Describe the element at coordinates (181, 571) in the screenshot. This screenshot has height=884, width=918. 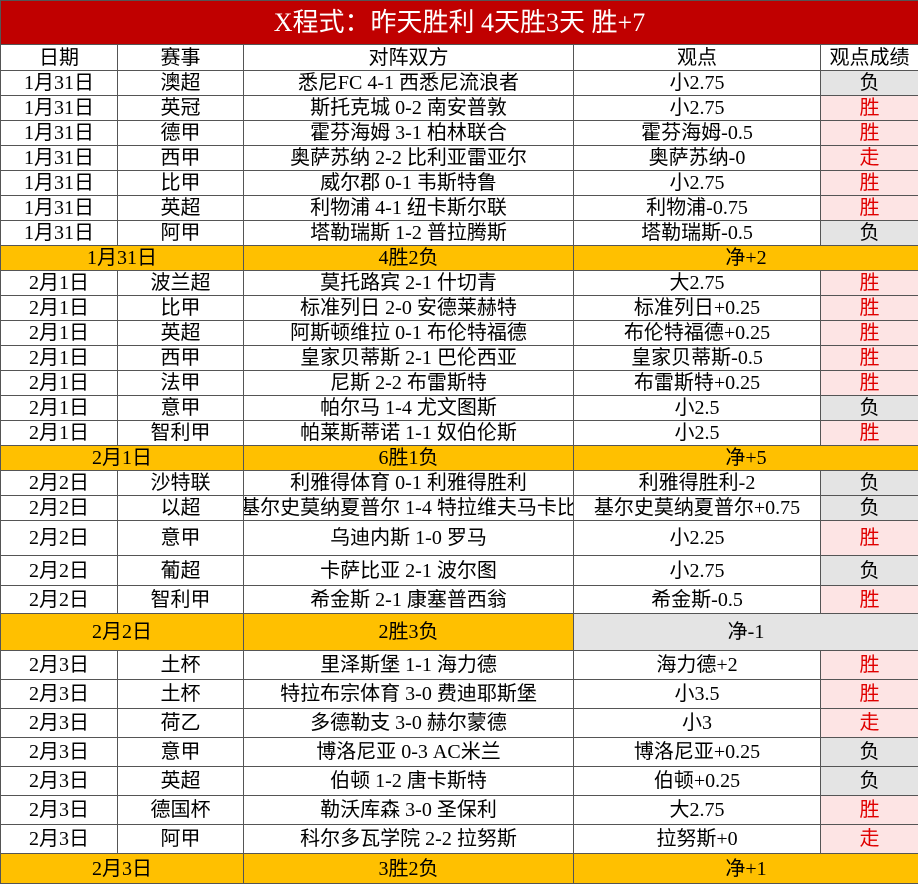
I see `league: 葡超` at that location.